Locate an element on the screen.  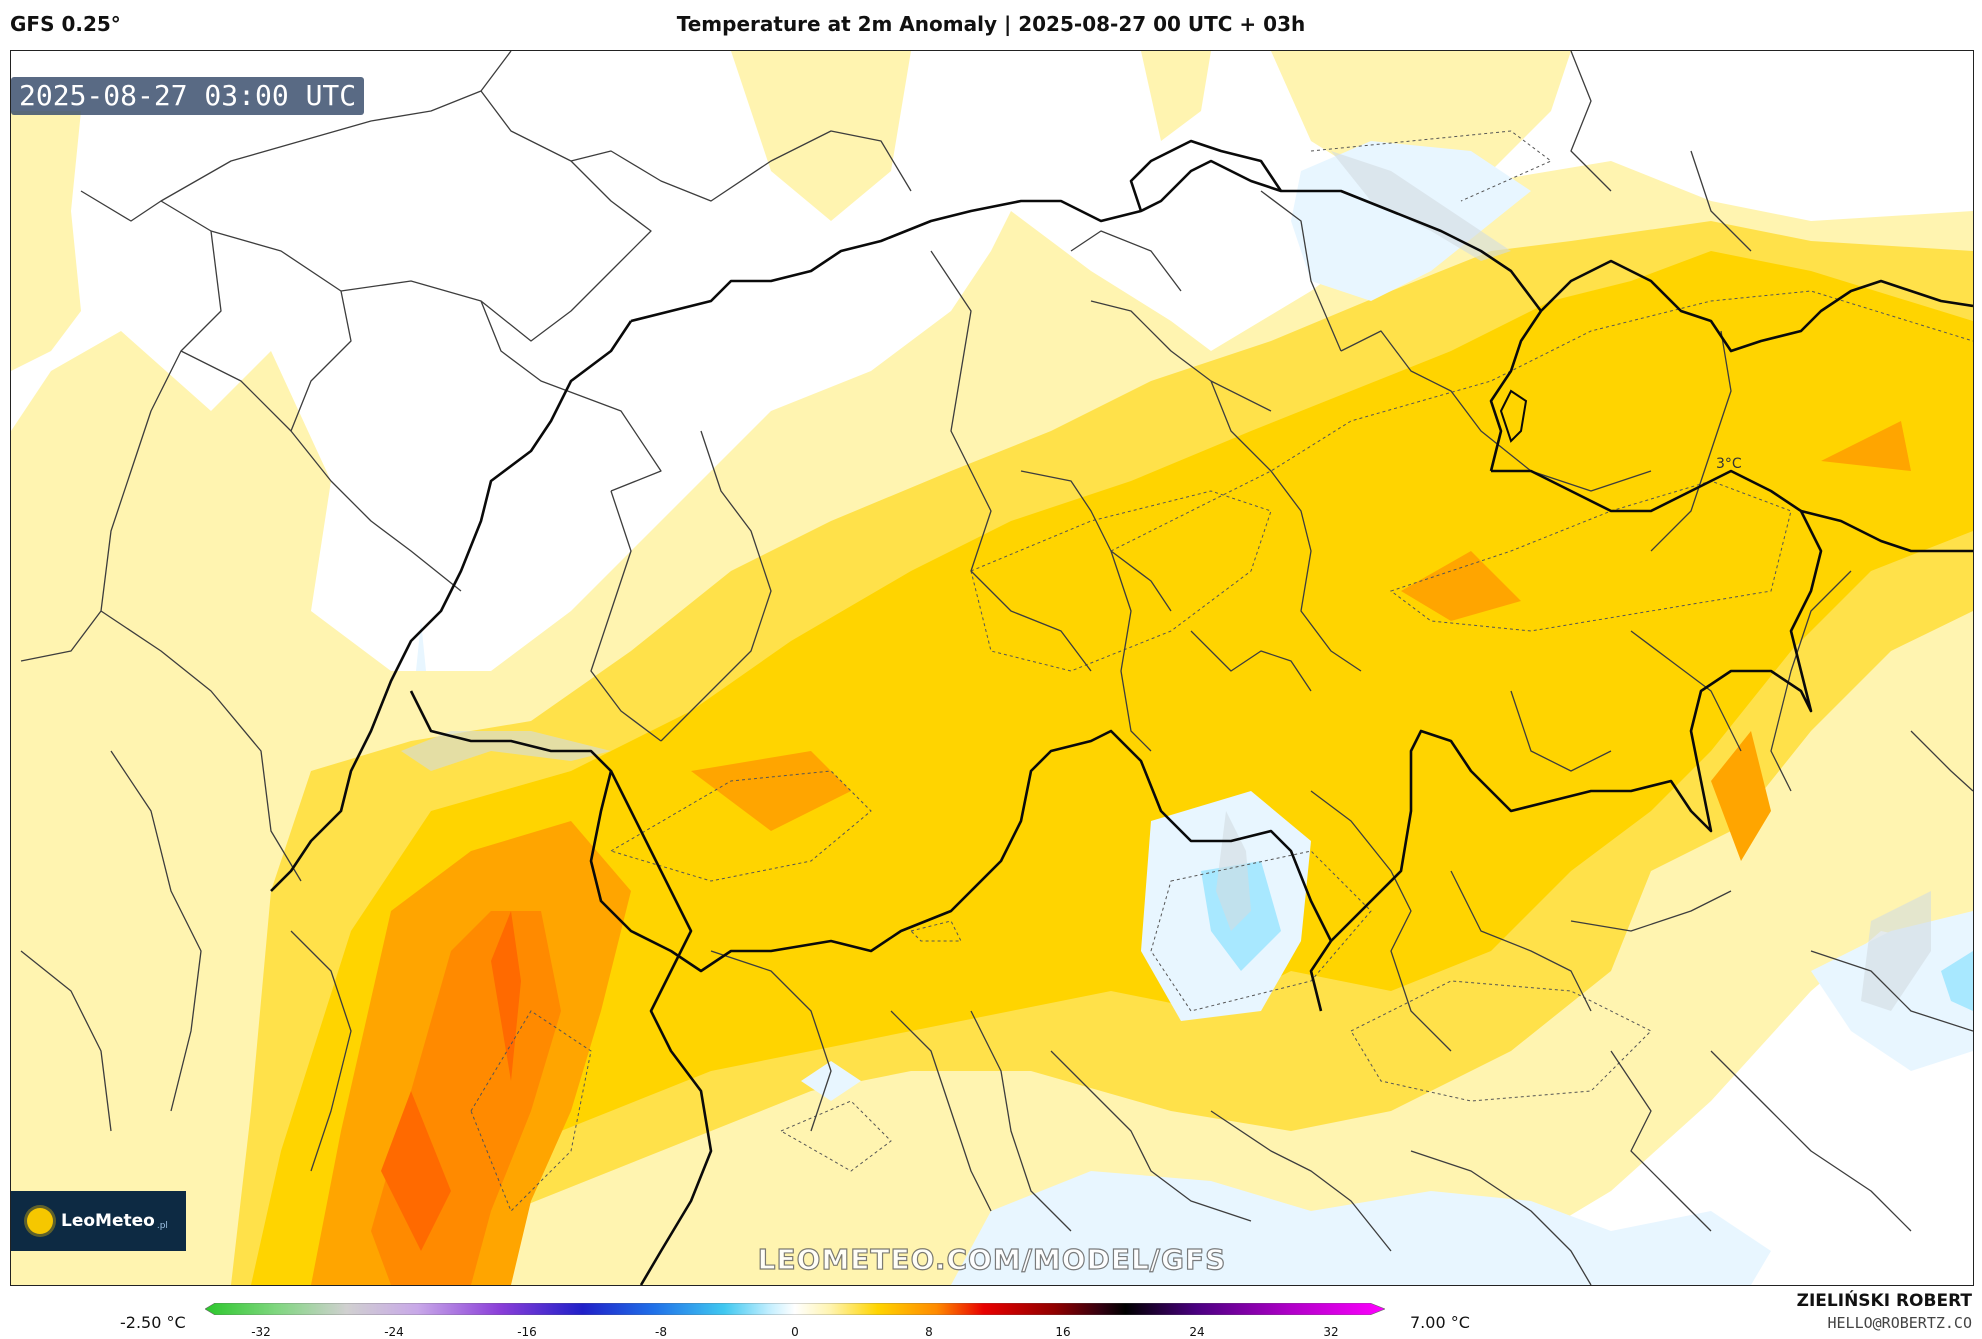
leometeo-logo: LeoMeteo .pl is located at coordinates (98, 1221).